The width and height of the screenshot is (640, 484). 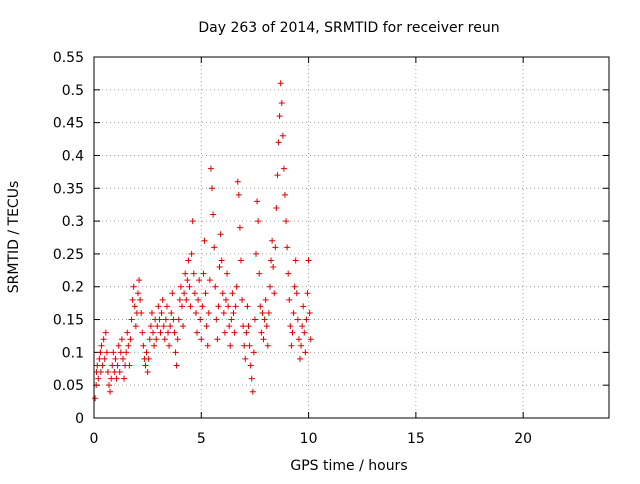 I want to click on x-tick-label: 15, so click(x=416, y=439).